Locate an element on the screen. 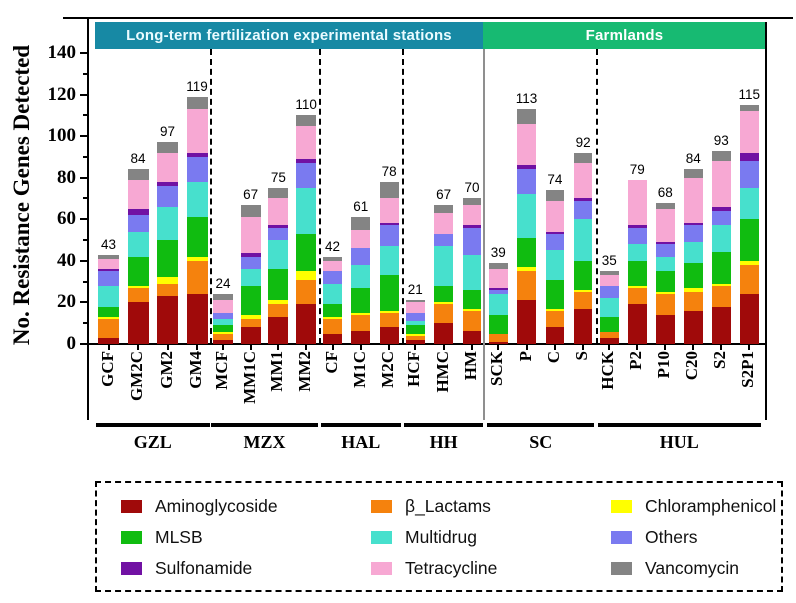 Image resolution: width=796 pixels, height=603 pixels. bar-total-C: 74 is located at coordinates (555, 180).